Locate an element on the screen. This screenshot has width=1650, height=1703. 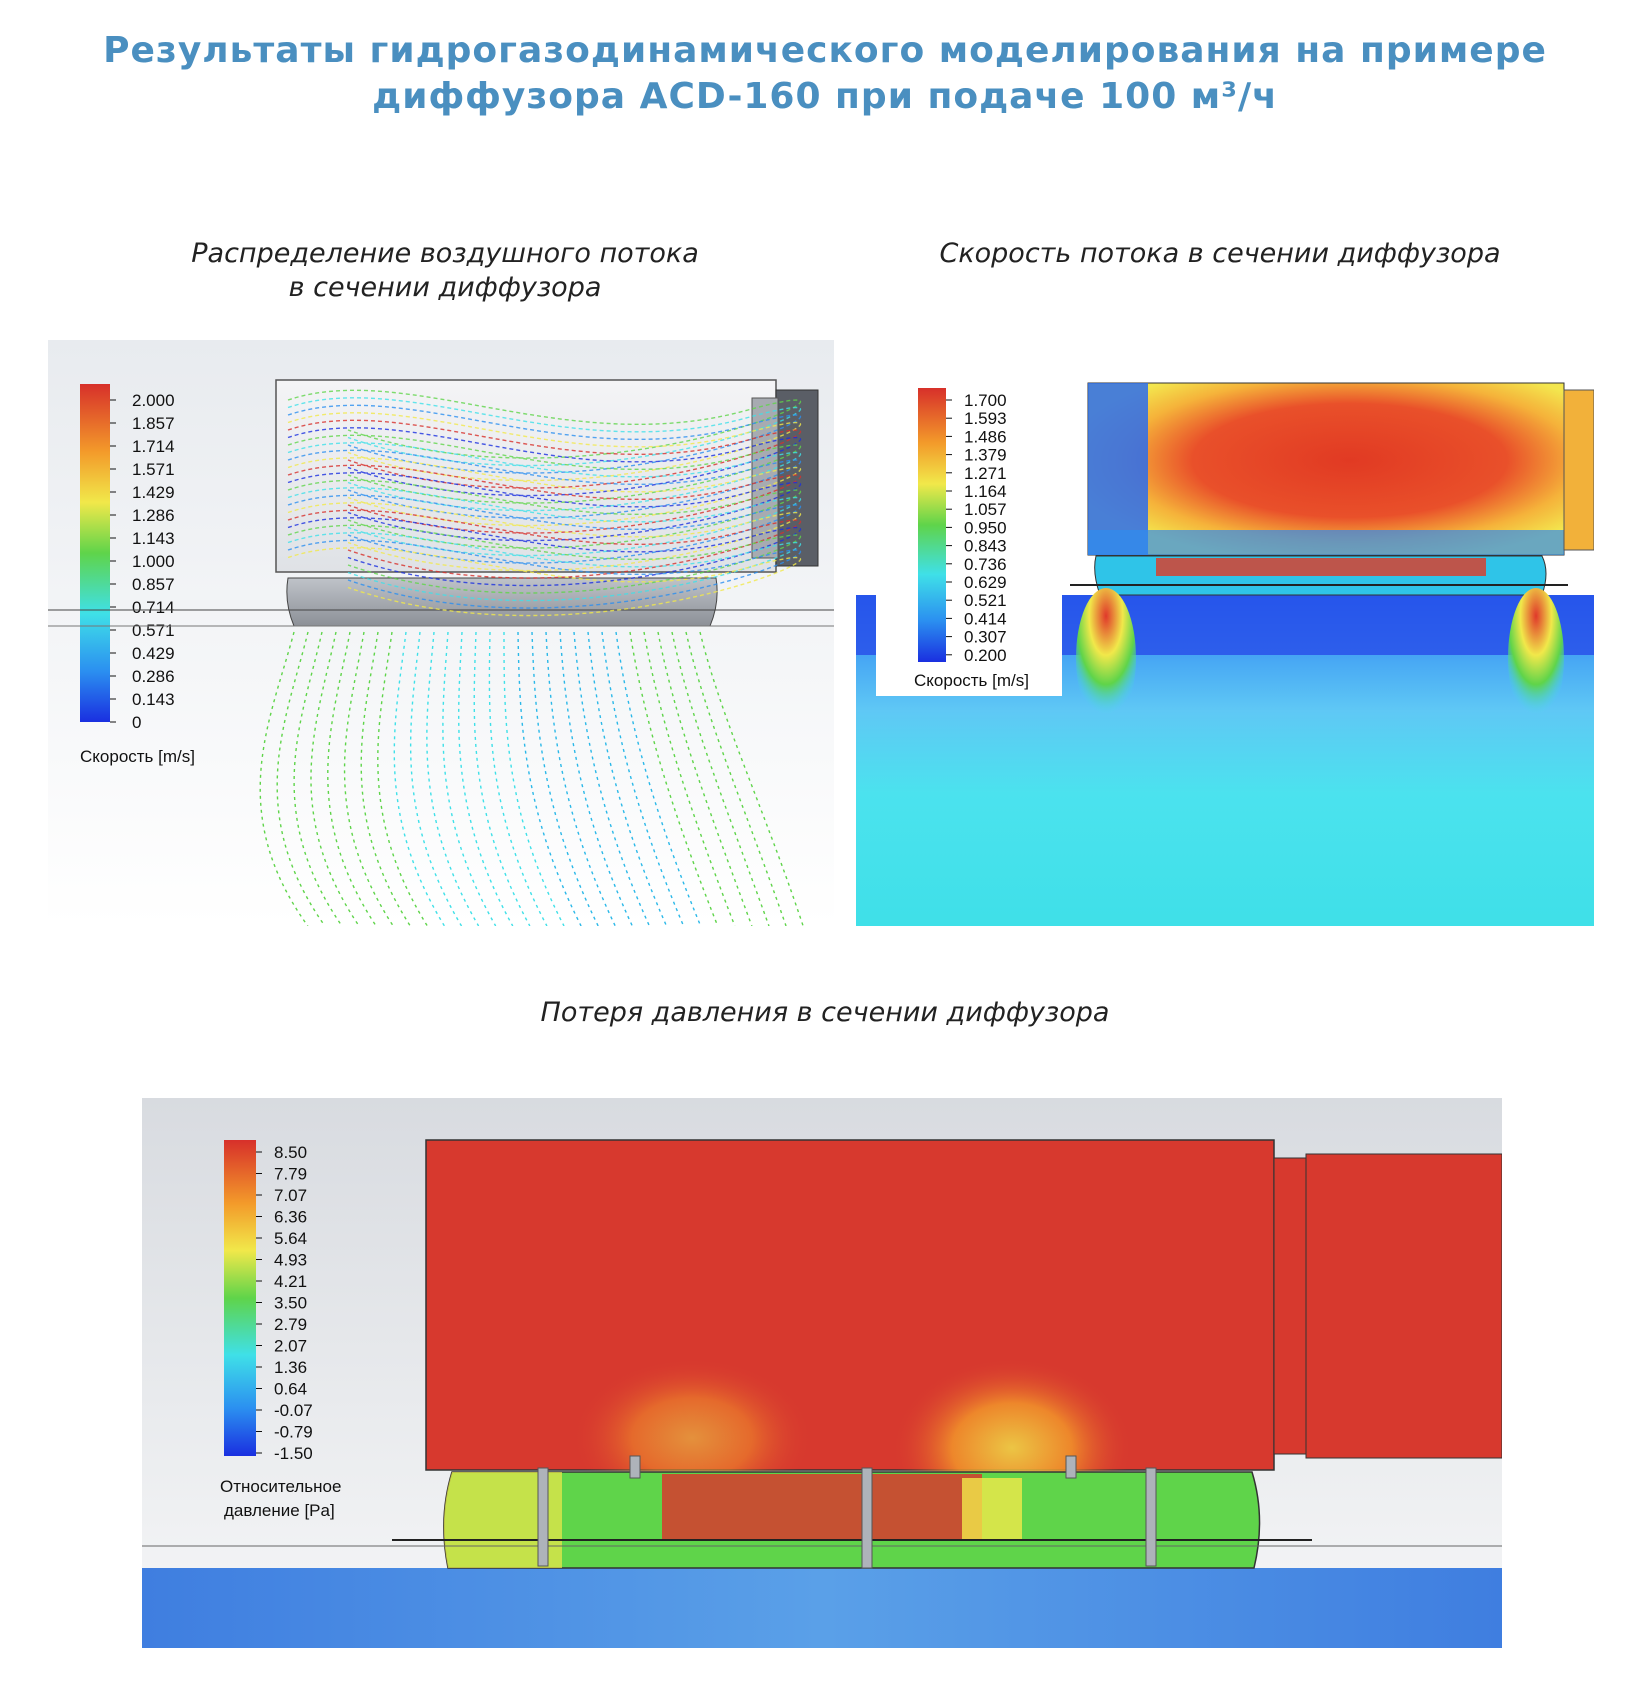
pressure-legend-label: -0.07 is located at coordinates (293, 1410).